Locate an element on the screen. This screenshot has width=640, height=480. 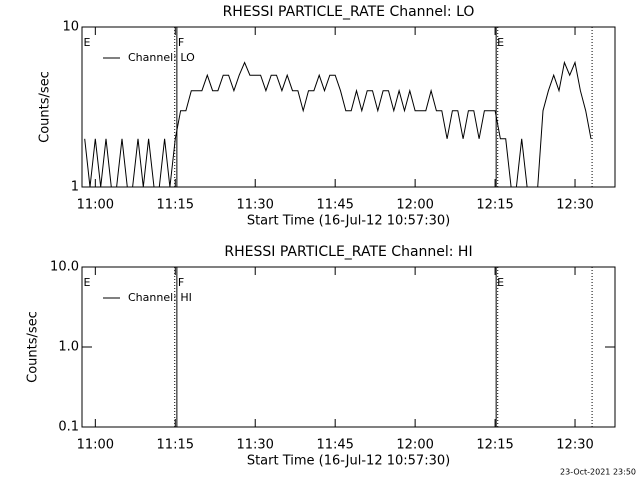
chart-title: RHESSI PARTICLE_RATE Channel: LO is located at coordinates (349, 12).